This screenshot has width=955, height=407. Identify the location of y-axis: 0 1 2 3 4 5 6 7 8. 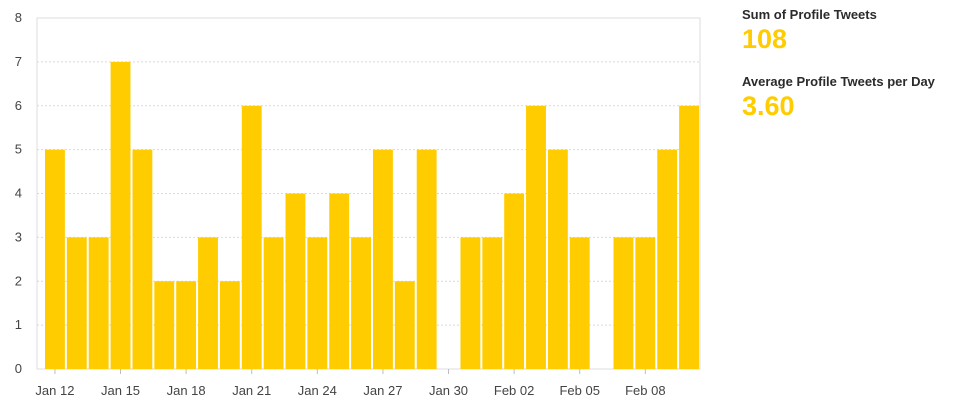
(18, 193).